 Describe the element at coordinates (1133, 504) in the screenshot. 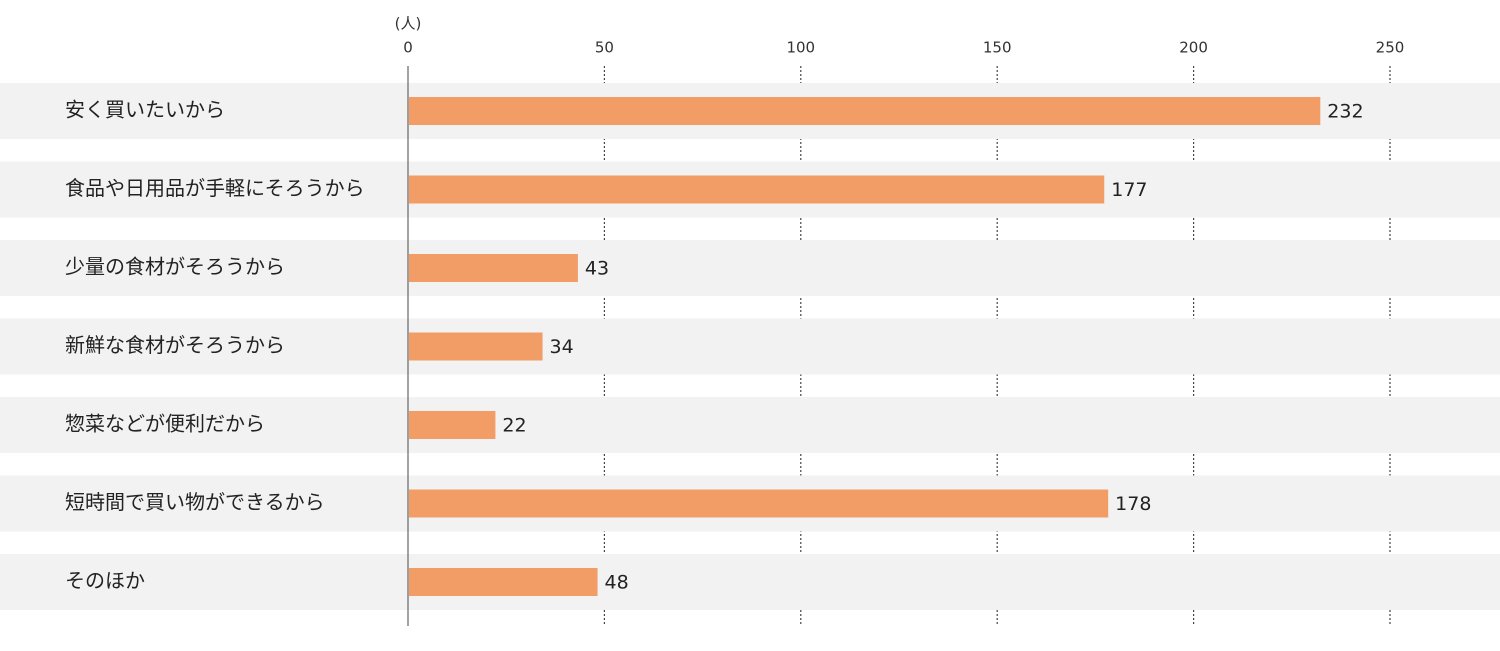

I see `value-label: 178` at that location.